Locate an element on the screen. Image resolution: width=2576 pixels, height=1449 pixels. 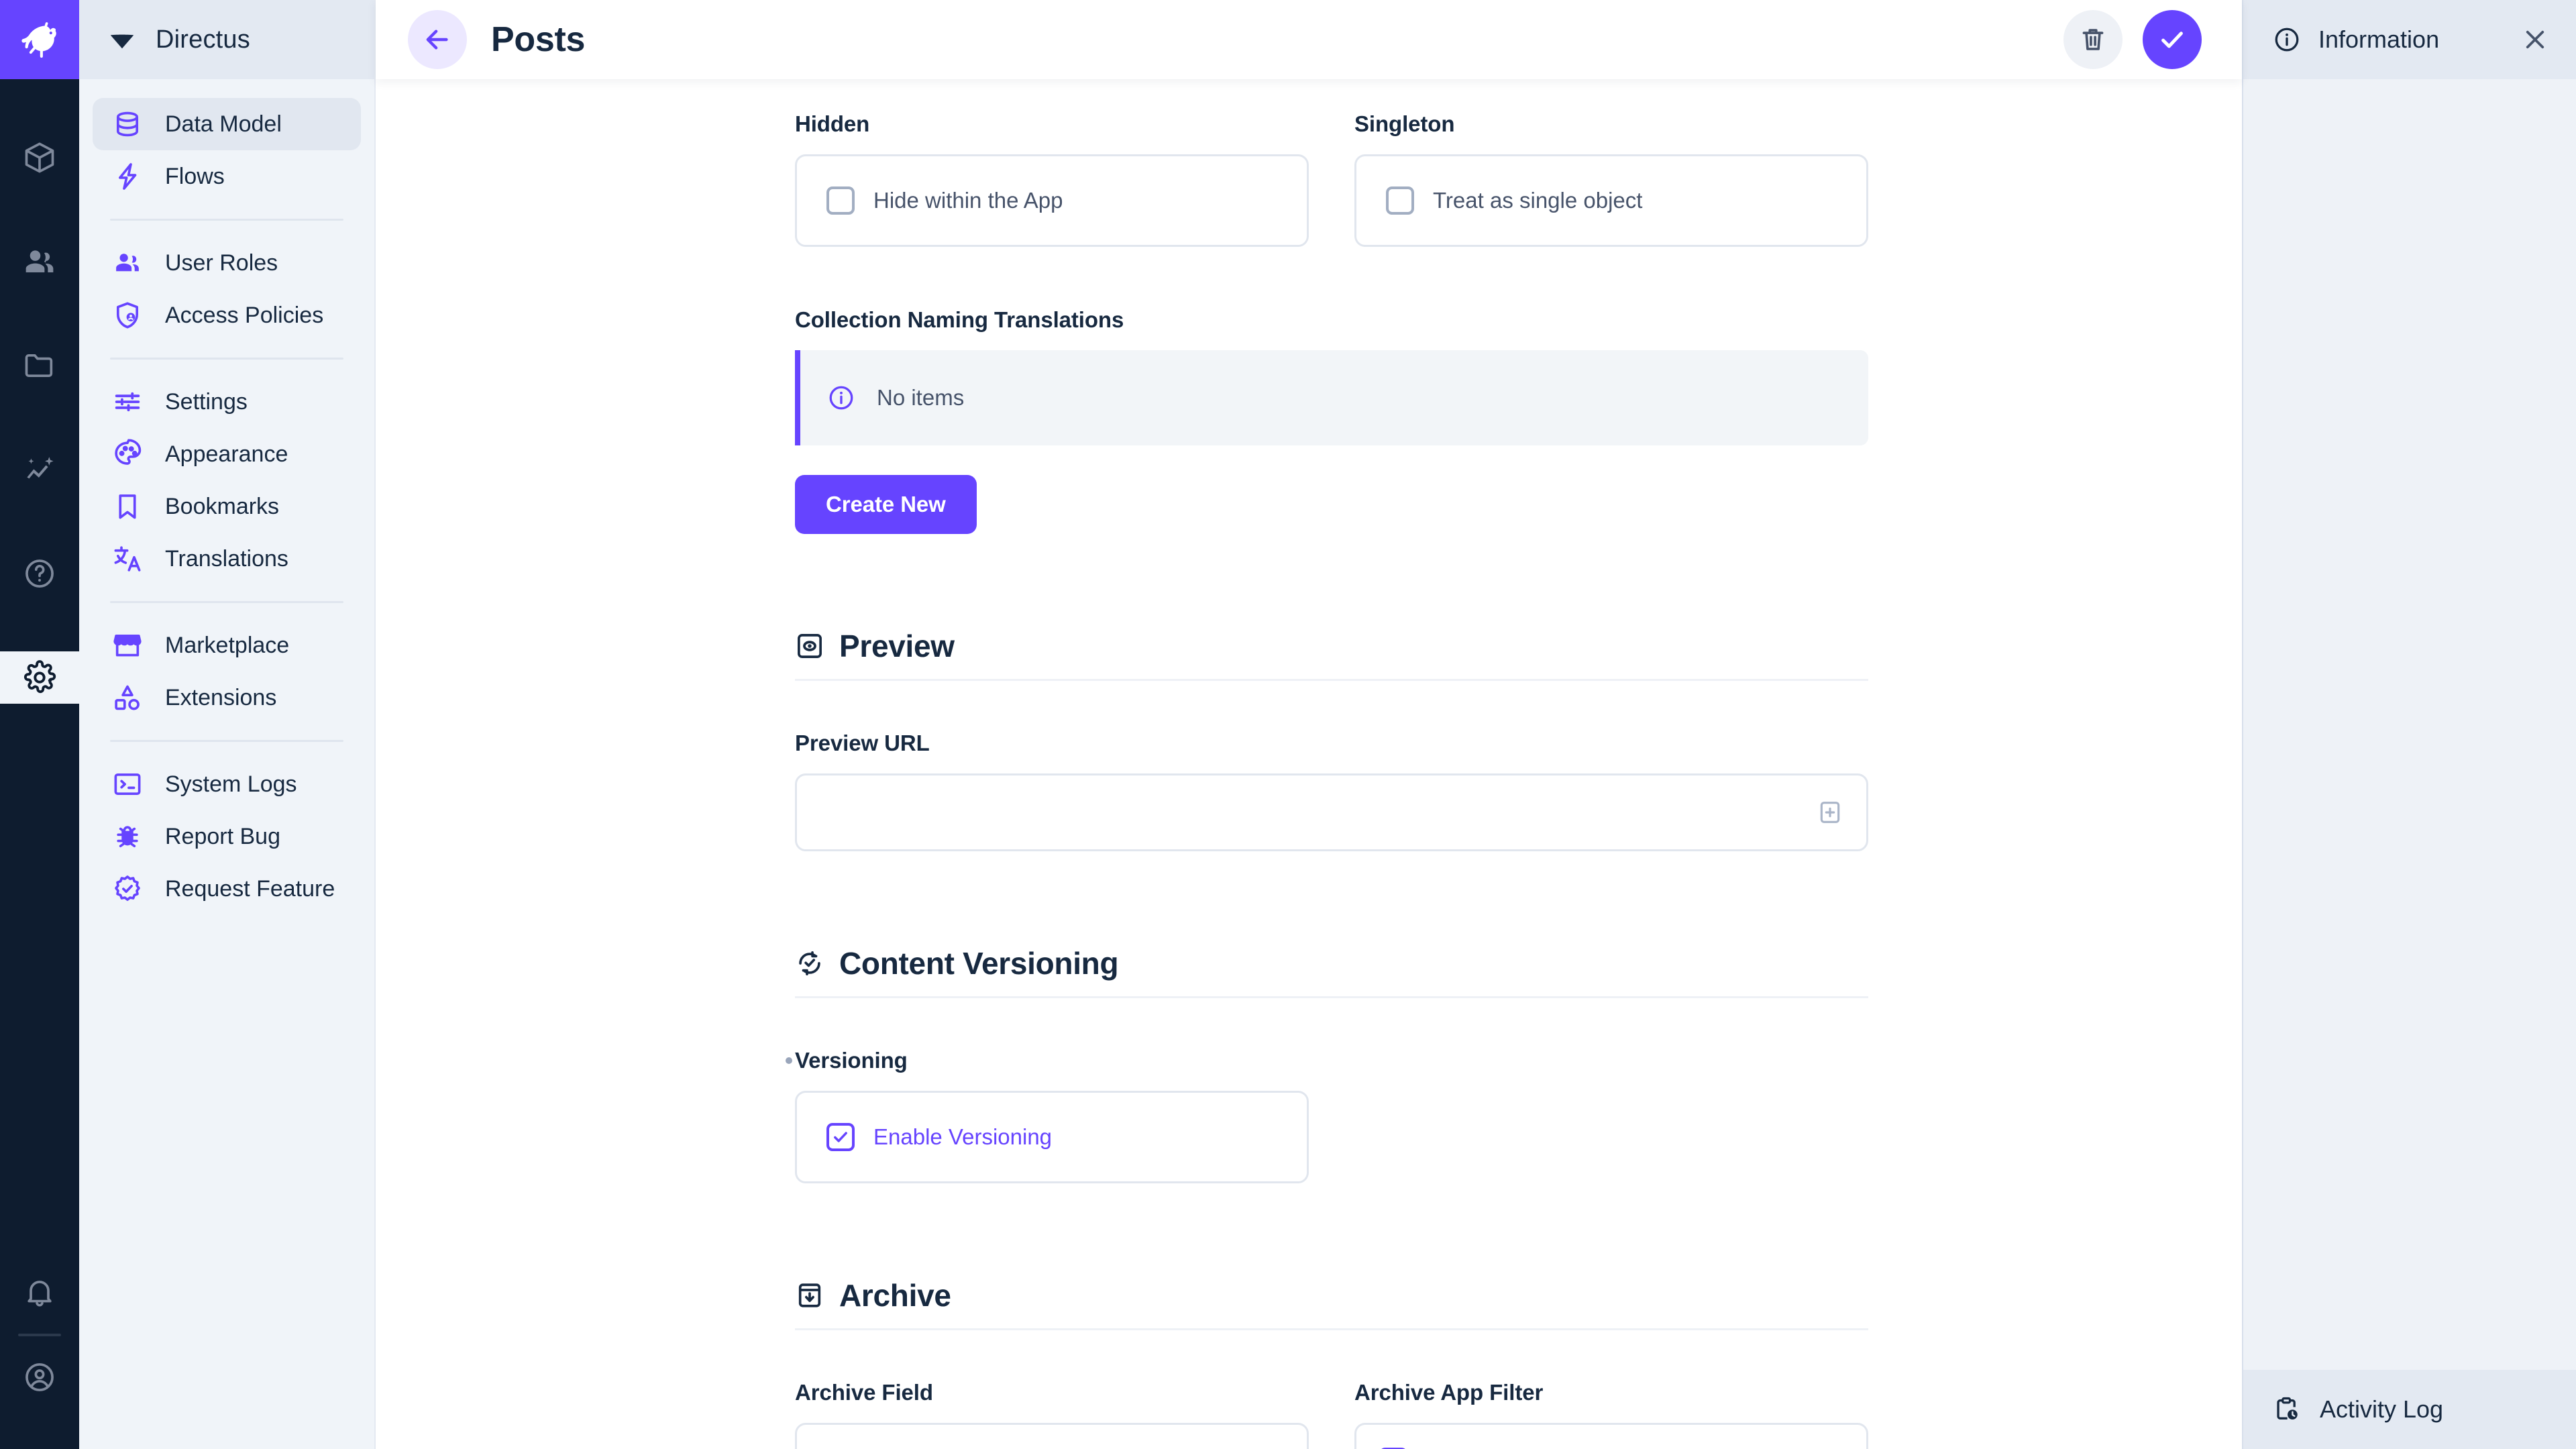
page-title: Posts is located at coordinates (538, 39).